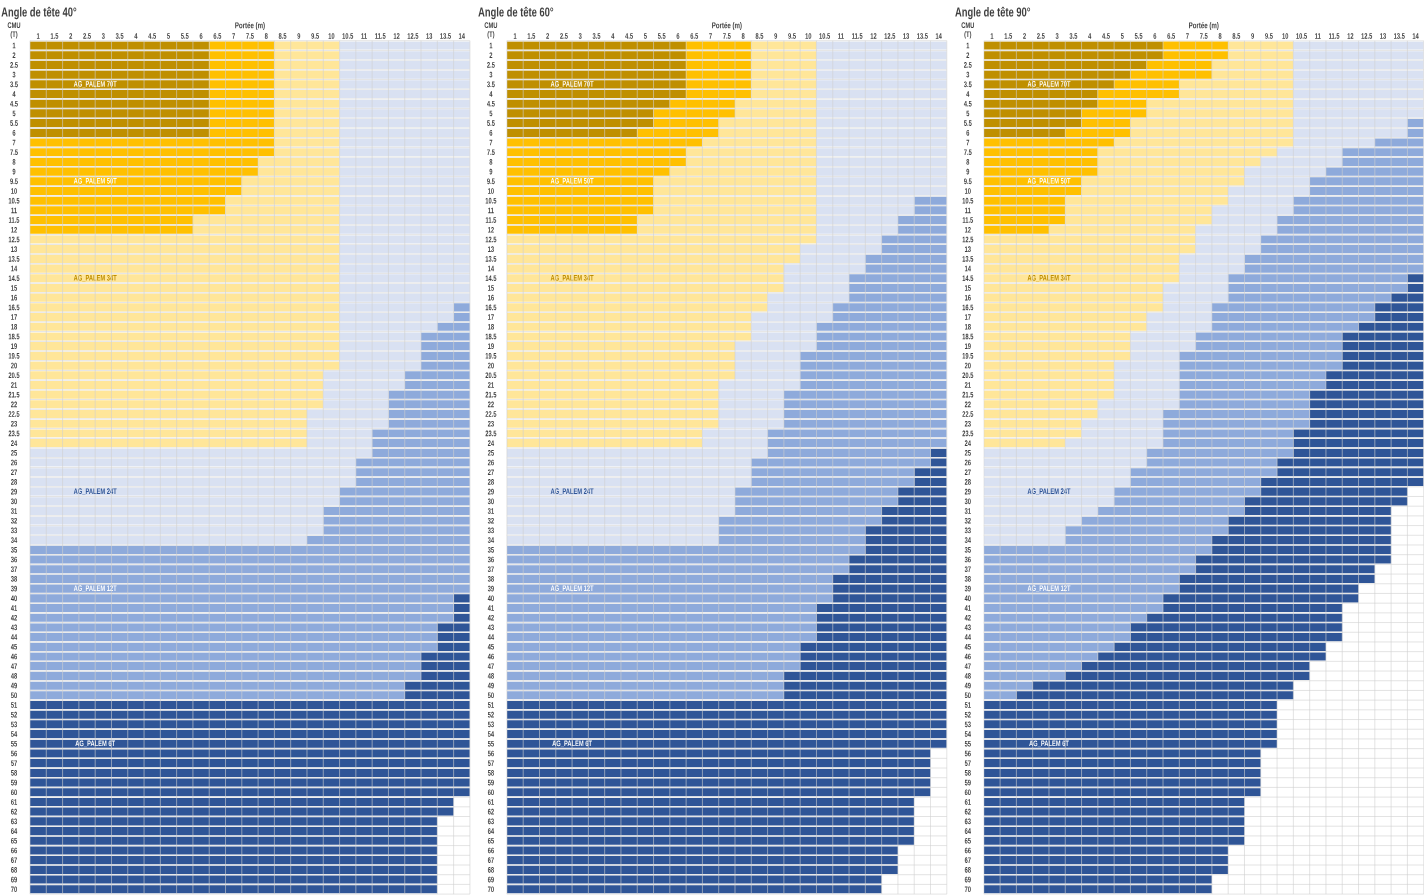  I want to click on y-tick-label: 39, so click(13, 588).